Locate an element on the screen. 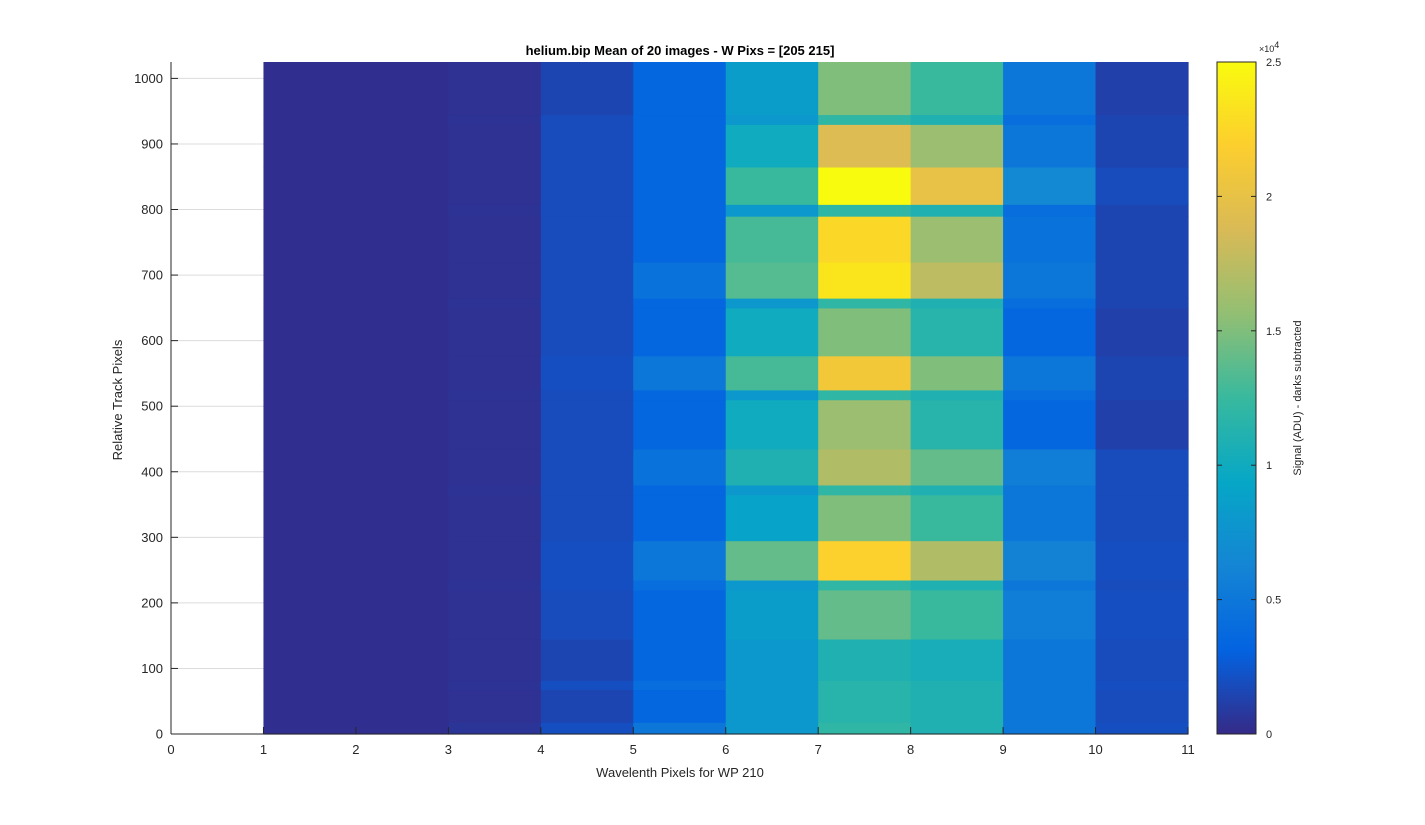  y-tick-label: 500 is located at coordinates (152, 406).